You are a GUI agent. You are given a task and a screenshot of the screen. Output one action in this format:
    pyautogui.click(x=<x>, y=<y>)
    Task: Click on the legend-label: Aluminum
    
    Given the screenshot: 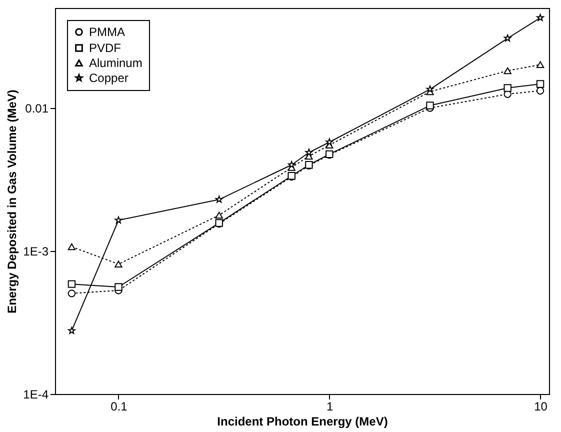 What is the action you would take?
    pyautogui.click(x=115, y=63)
    